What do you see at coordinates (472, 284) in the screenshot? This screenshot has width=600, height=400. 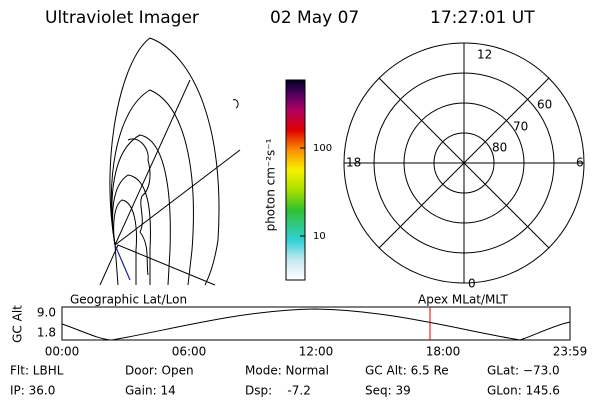 I see `mlt-label: 0` at bounding box center [472, 284].